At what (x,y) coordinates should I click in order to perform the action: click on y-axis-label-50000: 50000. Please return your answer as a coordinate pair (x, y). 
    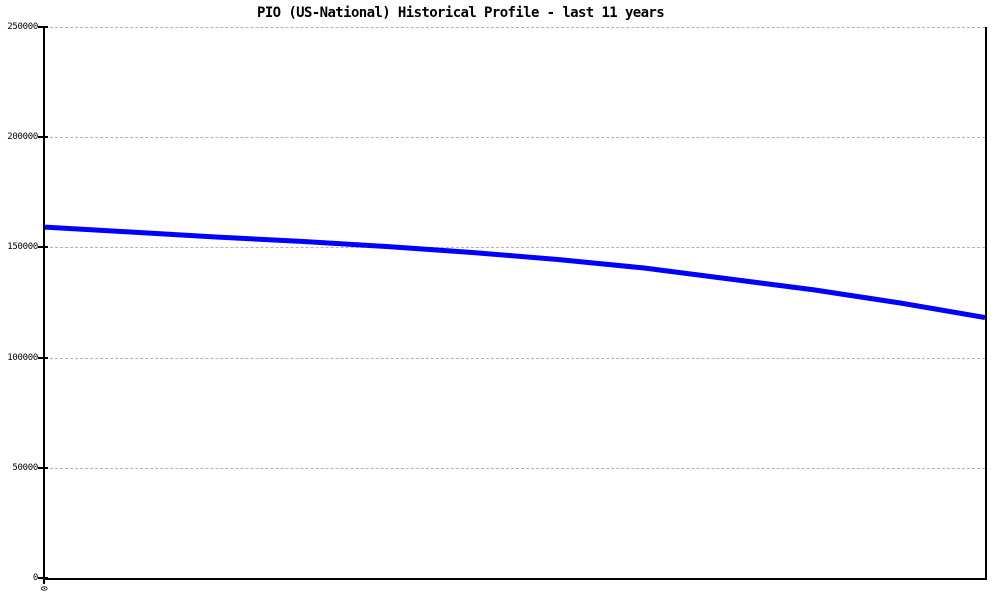
    Looking at the image, I should click on (25, 468).